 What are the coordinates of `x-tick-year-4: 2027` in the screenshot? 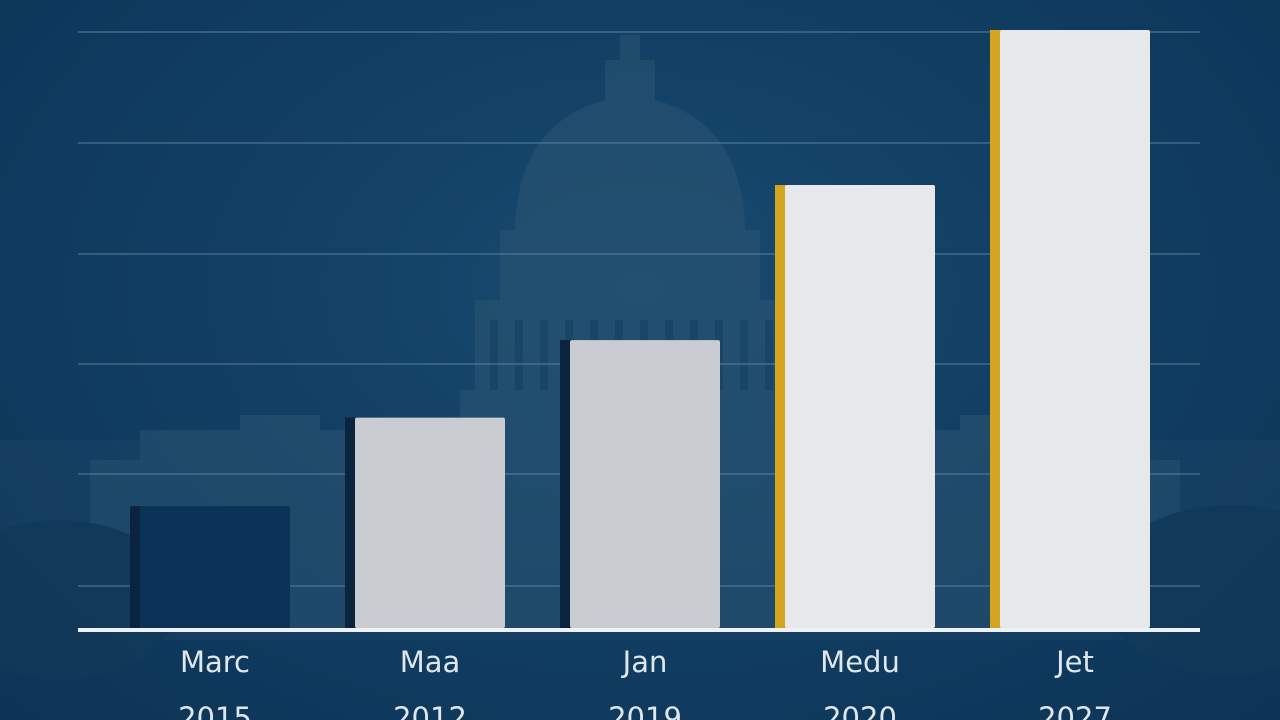 It's located at (1075, 710).